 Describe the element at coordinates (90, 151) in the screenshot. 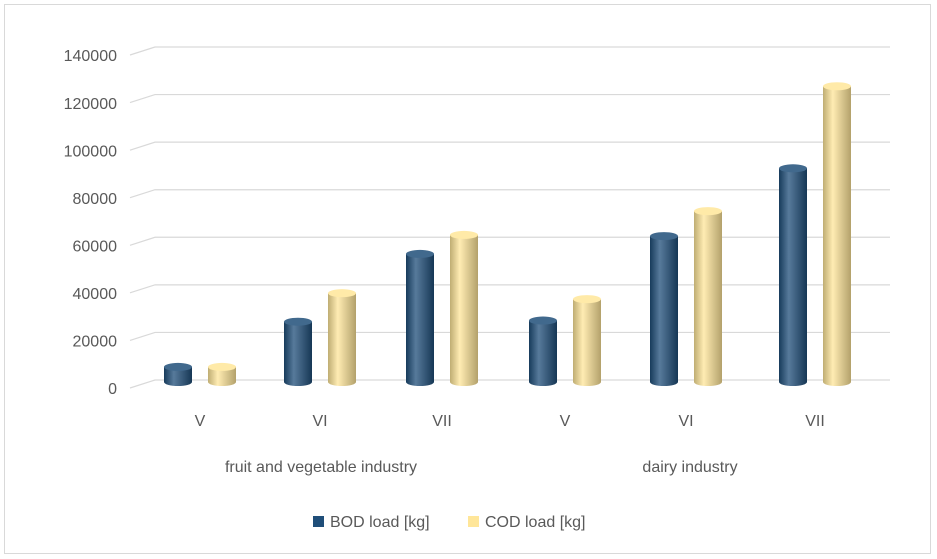

I see `y-tick-label: 100000` at that location.